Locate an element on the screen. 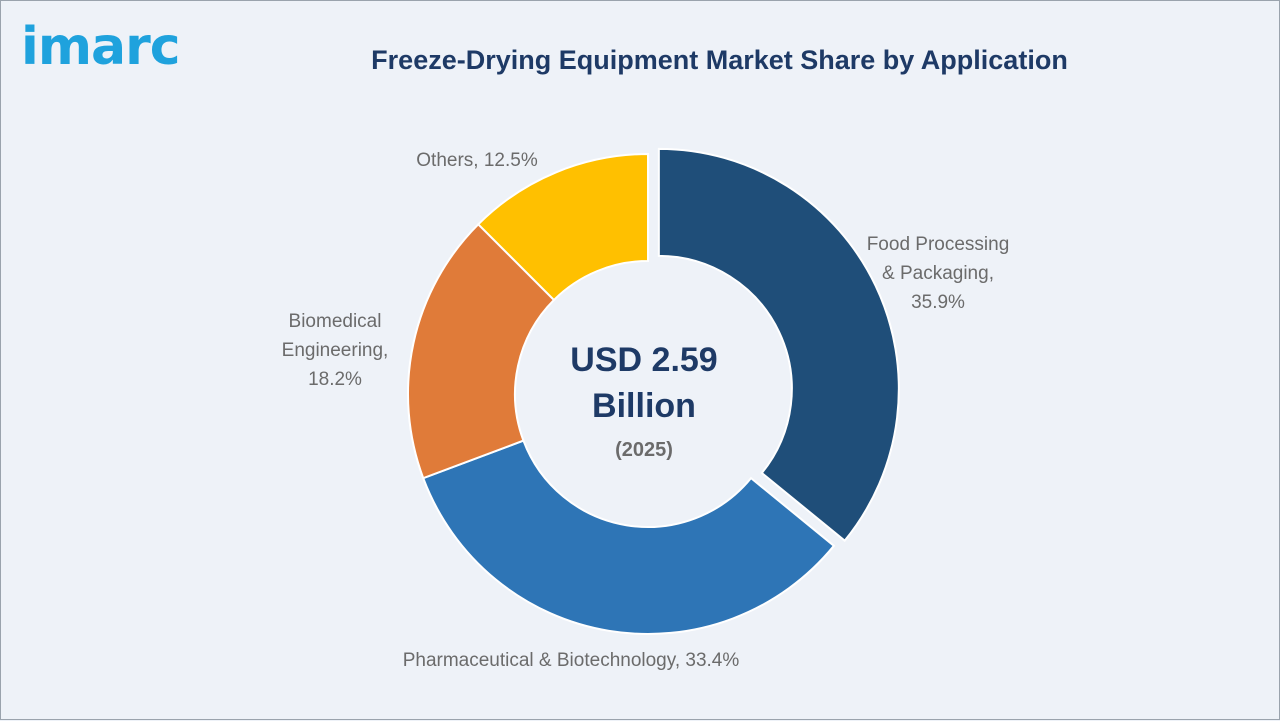  label-food-processing: Food Processing & Packaging, 35.9% is located at coordinates (938, 273).